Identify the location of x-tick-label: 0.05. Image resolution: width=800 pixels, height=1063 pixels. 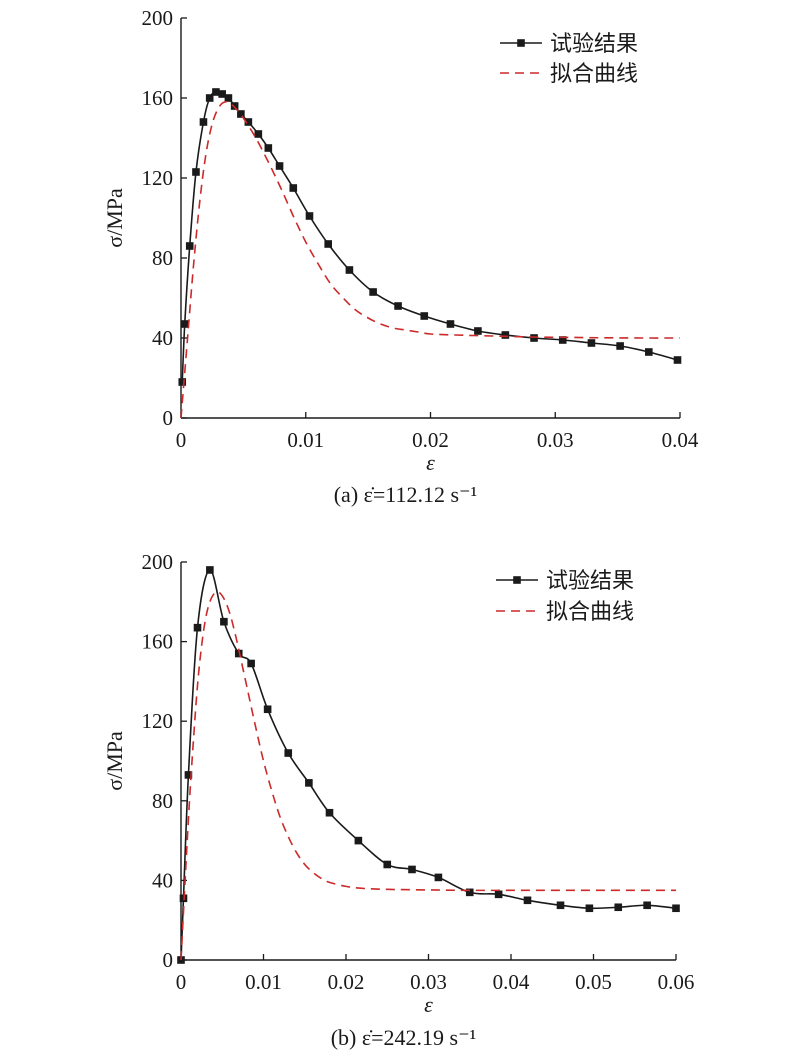
(593, 982).